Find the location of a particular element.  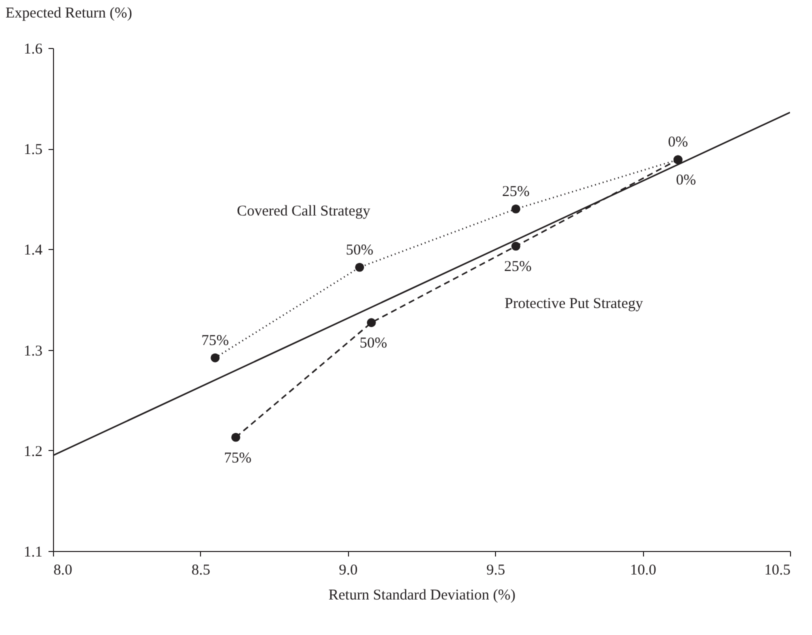

y-tick-label: 1.1 is located at coordinates (33, 552).